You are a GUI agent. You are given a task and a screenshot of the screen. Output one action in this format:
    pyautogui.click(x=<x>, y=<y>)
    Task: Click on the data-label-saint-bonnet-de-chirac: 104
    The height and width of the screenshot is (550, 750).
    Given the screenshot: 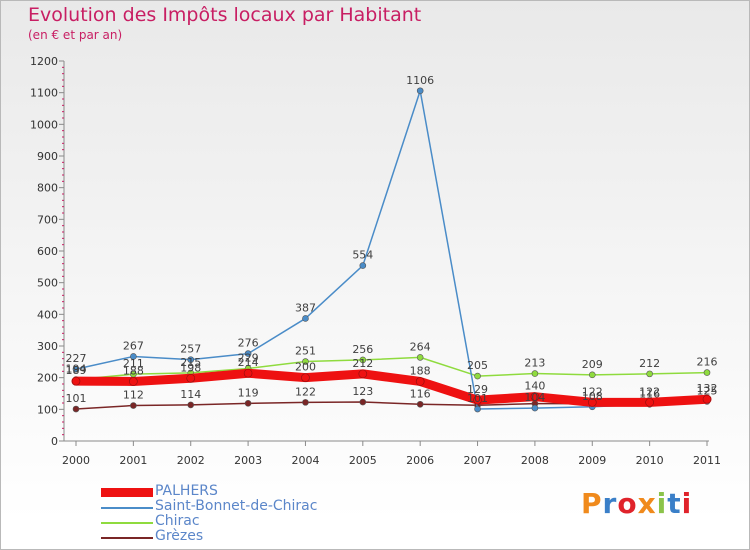 What is the action you would take?
    pyautogui.click(x=534, y=397)
    